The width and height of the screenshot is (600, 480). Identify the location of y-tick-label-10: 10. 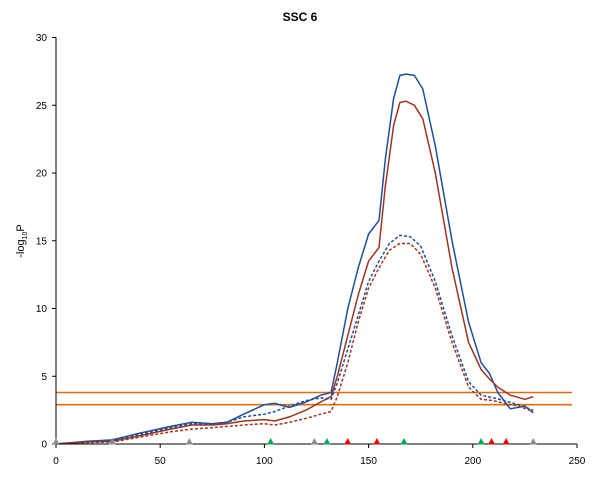
(42, 309).